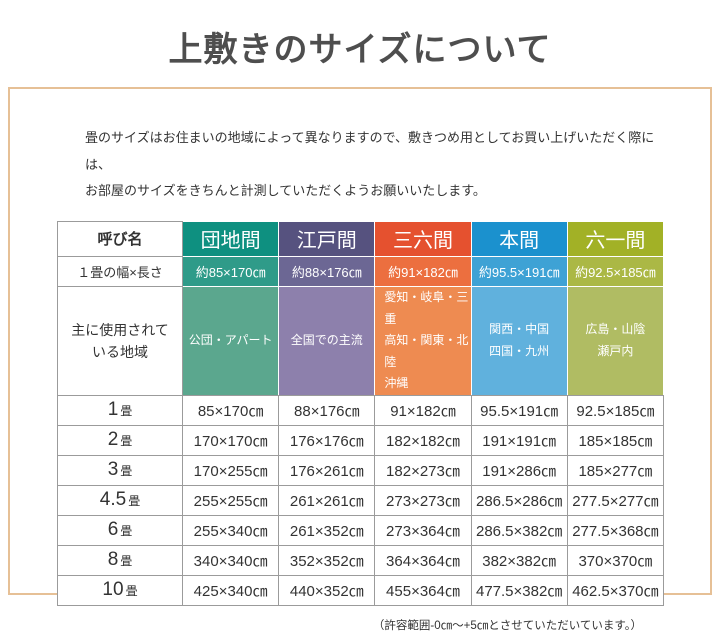 This screenshot has width=720, height=633. I want to click on size-value-cell: 462.5×370㎝, so click(615, 590).